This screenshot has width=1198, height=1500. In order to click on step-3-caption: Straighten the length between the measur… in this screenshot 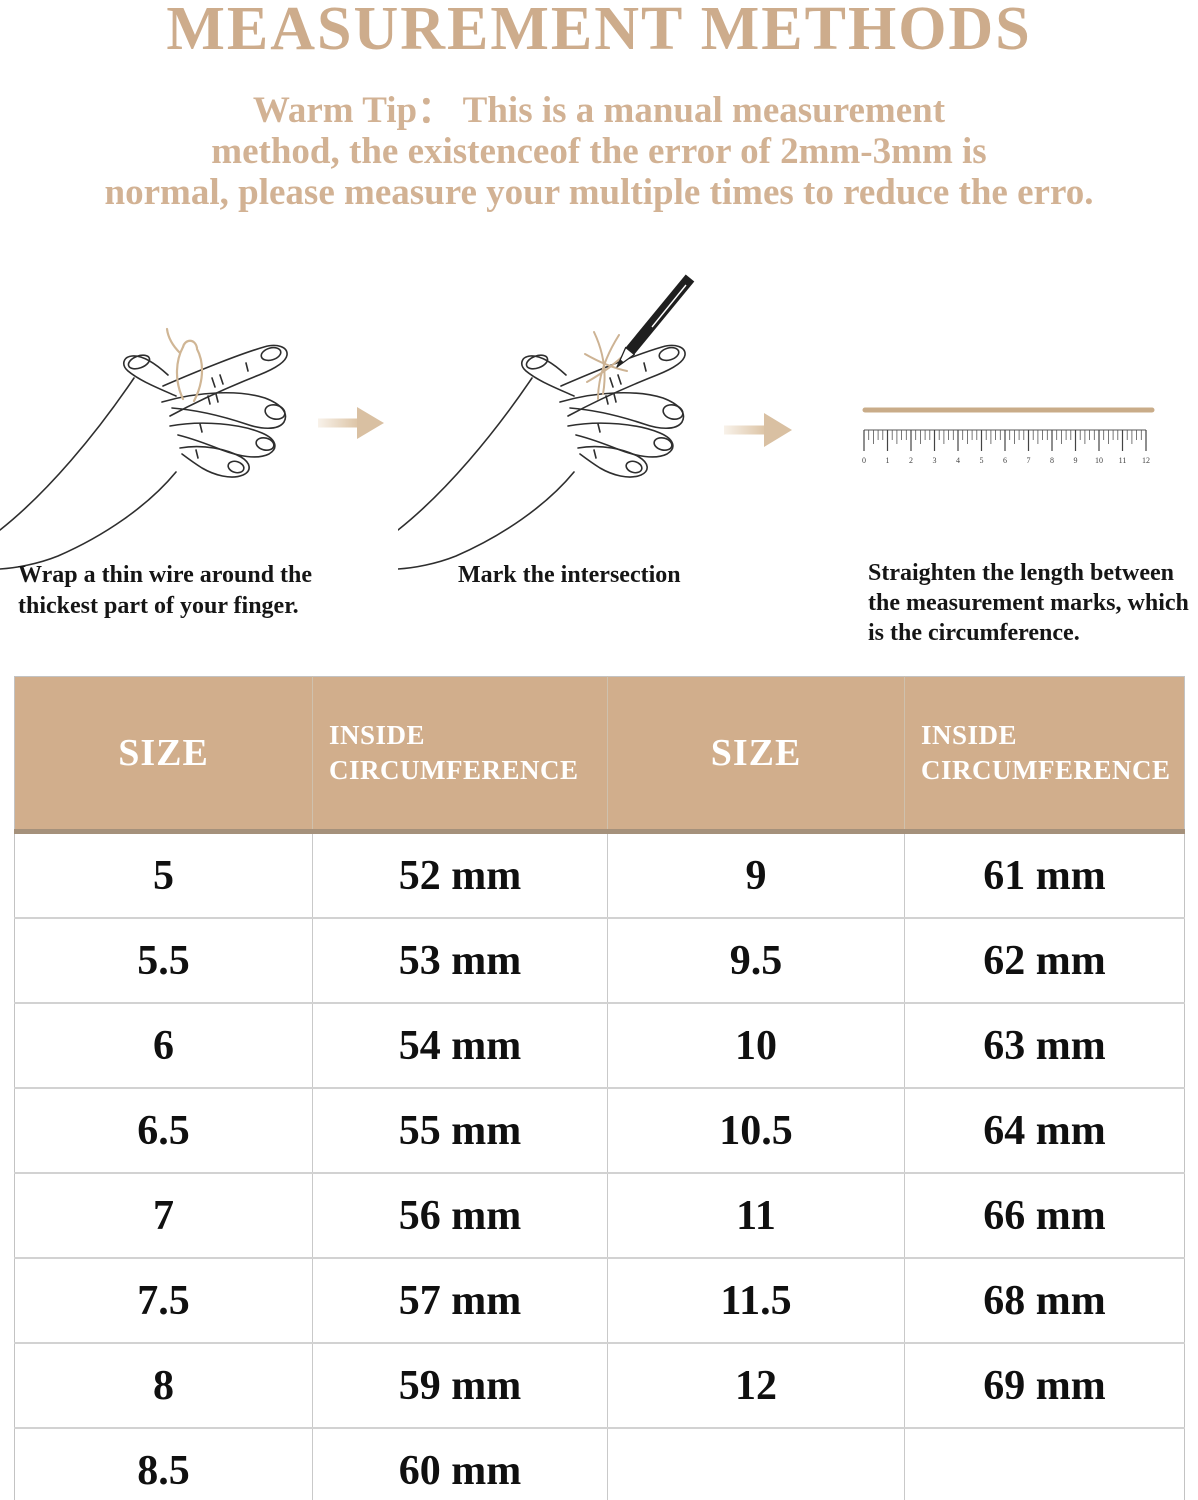, I will do `click(1028, 603)`.